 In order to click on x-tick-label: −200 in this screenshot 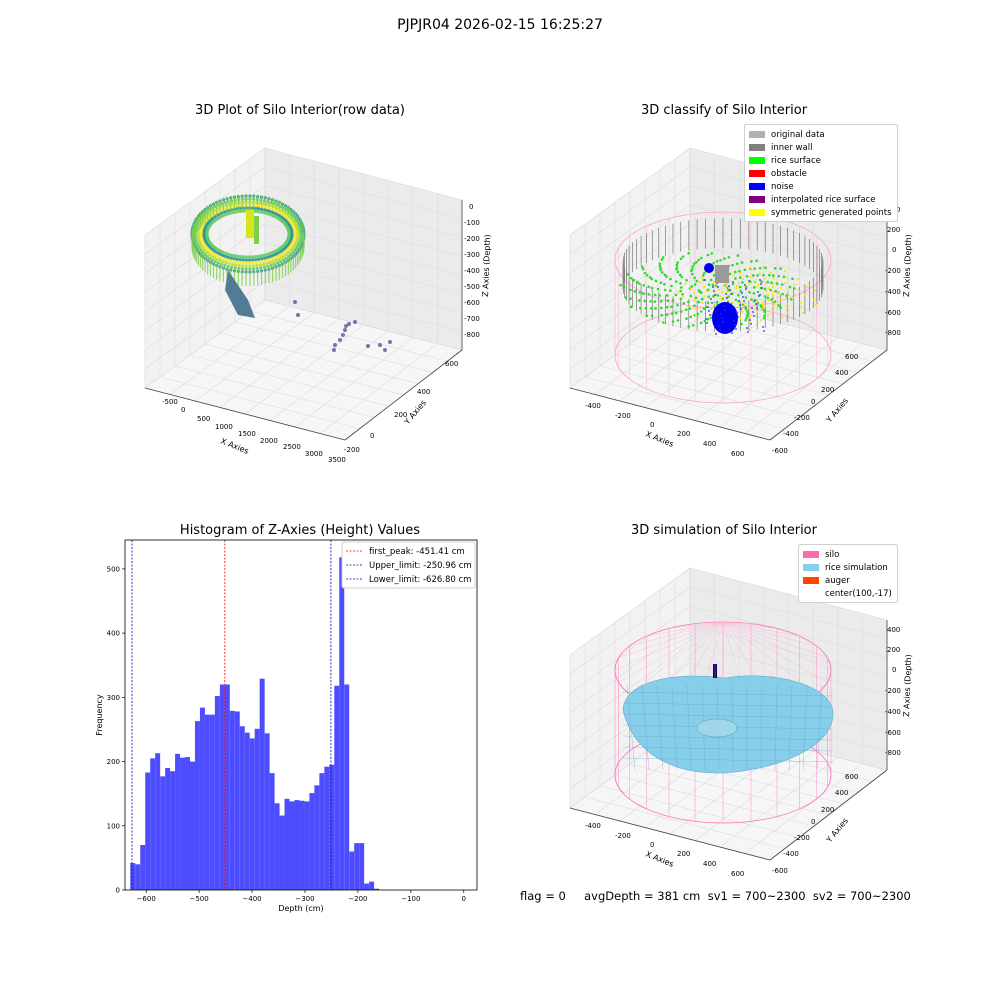, I will do `click(357, 899)`.